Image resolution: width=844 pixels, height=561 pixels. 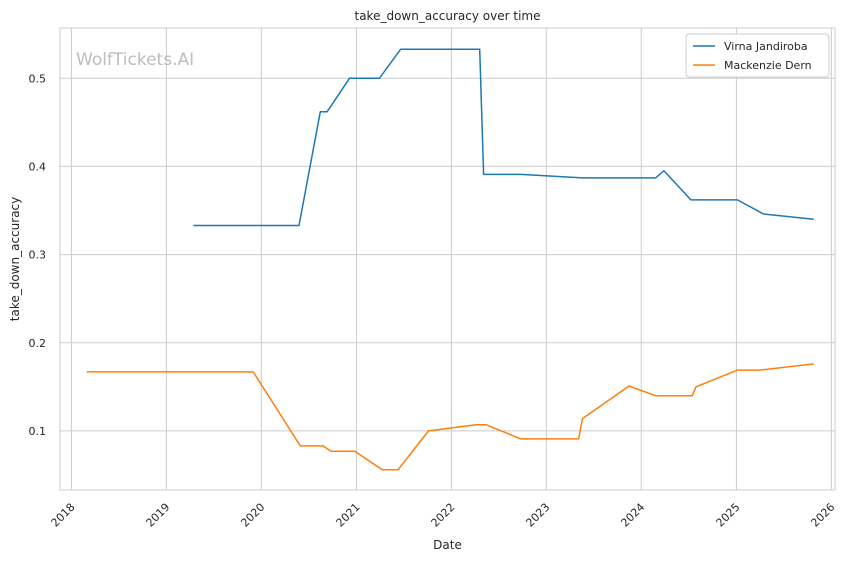 What do you see at coordinates (768, 65) in the screenshot?
I see `legend-label-2: Mackenzie Dern` at bounding box center [768, 65].